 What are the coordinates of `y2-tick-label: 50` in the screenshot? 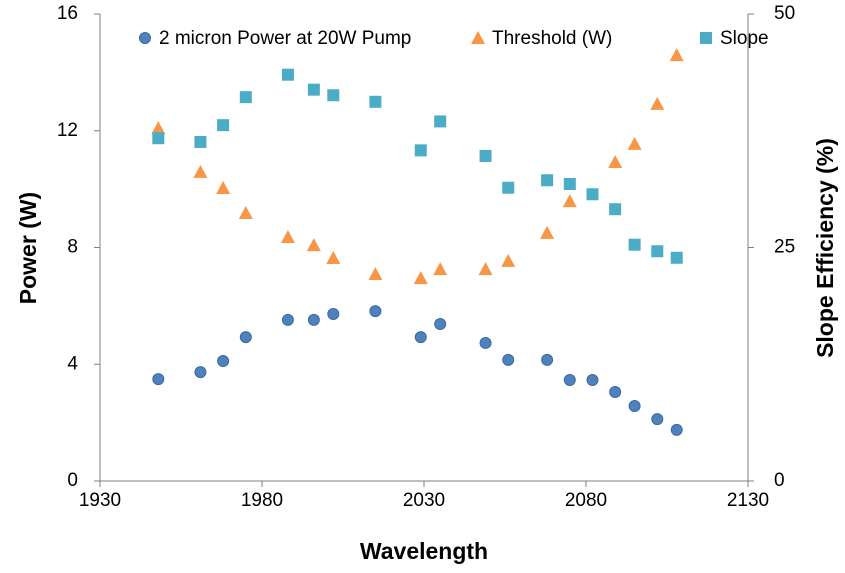 It's located at (784, 13).